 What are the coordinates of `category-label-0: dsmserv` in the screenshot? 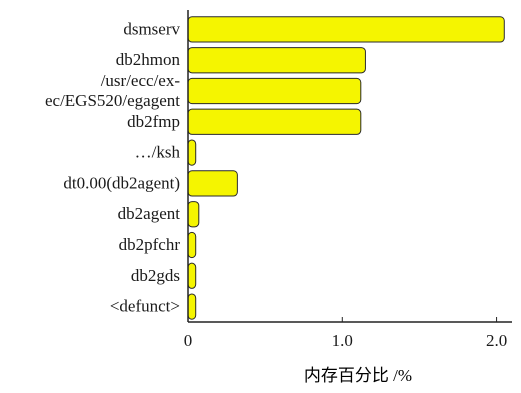 It's located at (151, 28).